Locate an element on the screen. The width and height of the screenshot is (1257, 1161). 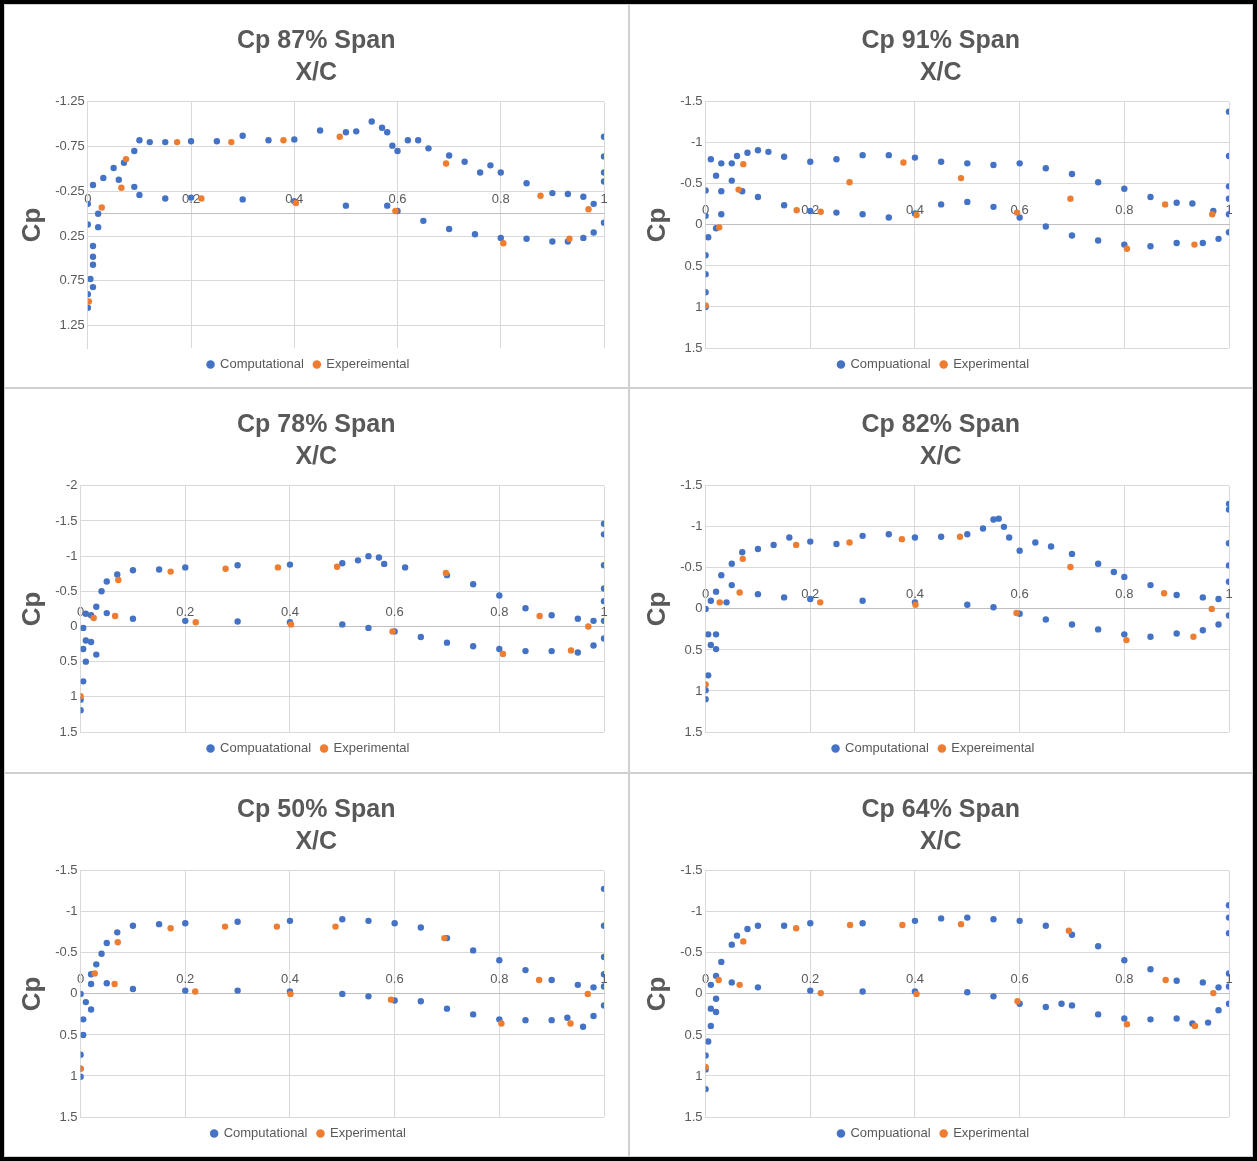
chart-title: Cp 91% Span is located at coordinates (940, 40).